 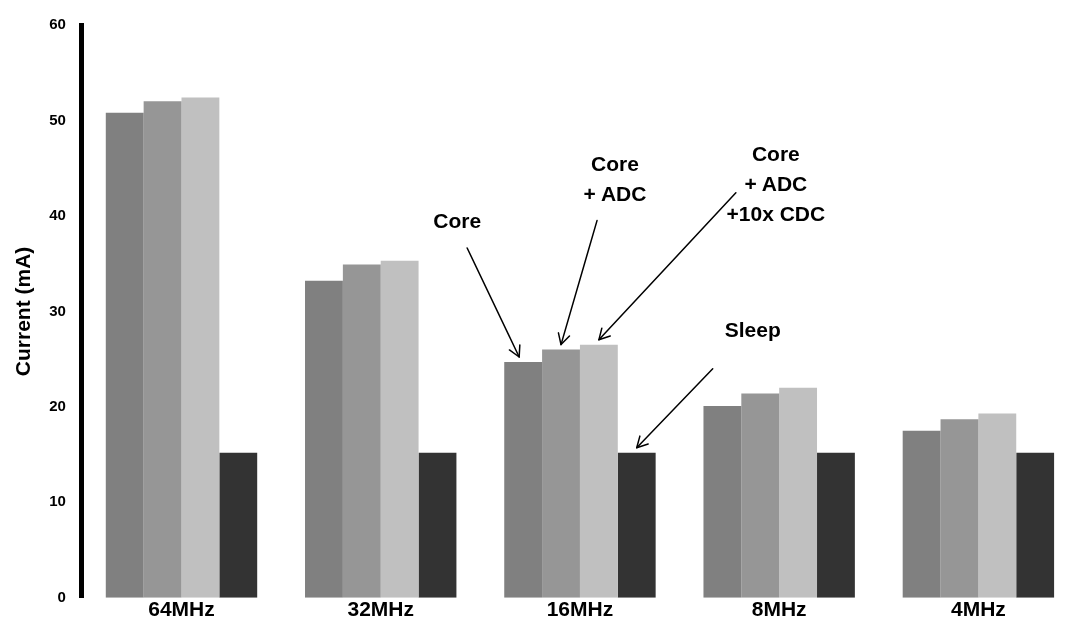 What do you see at coordinates (615, 178) in the screenshot?
I see `annotation: Core + ADC` at bounding box center [615, 178].